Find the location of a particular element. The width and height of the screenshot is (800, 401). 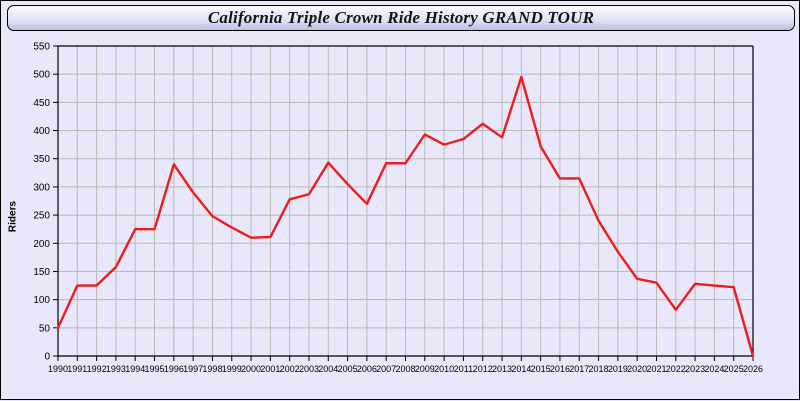

x-tick-label: 2018 is located at coordinates (599, 369).